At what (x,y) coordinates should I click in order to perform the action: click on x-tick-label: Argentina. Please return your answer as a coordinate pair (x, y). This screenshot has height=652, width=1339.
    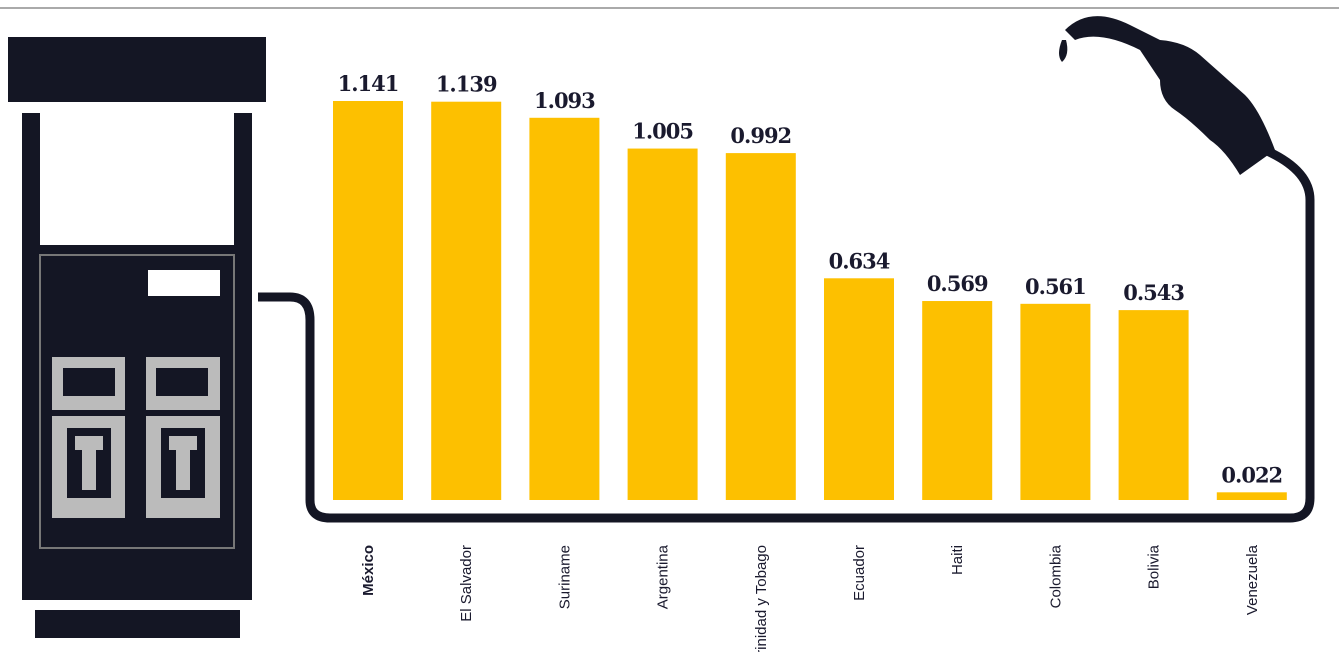
    Looking at the image, I should click on (663, 576).